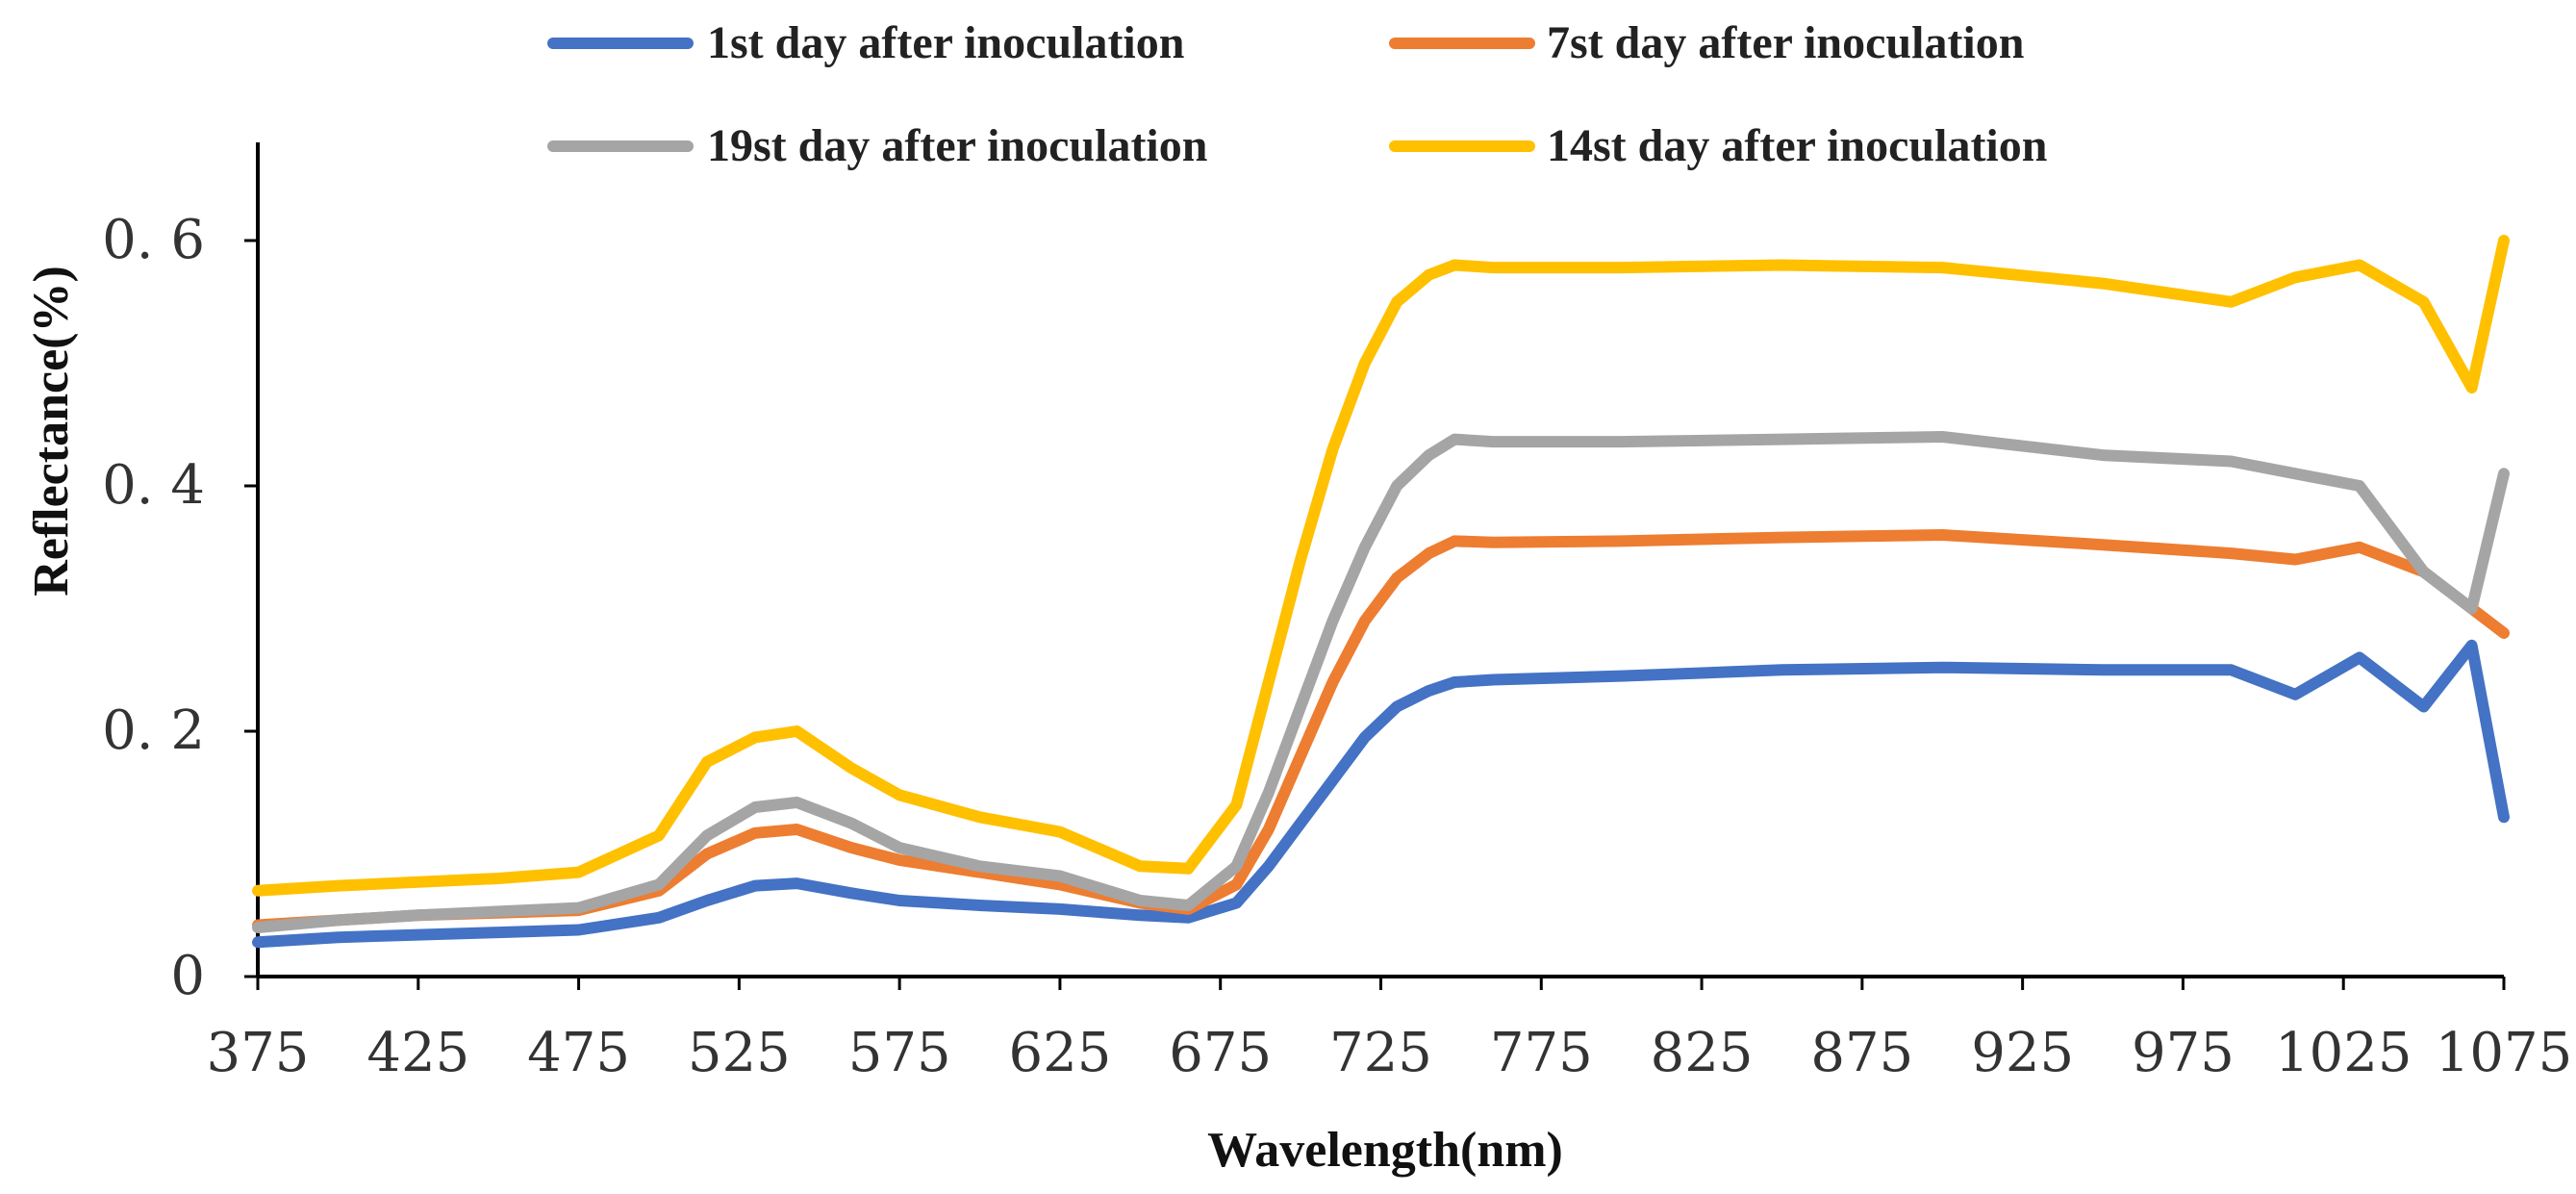 The width and height of the screenshot is (2576, 1194). I want to click on legend-label-19st-day: 19st day after inoculation, so click(957, 145).